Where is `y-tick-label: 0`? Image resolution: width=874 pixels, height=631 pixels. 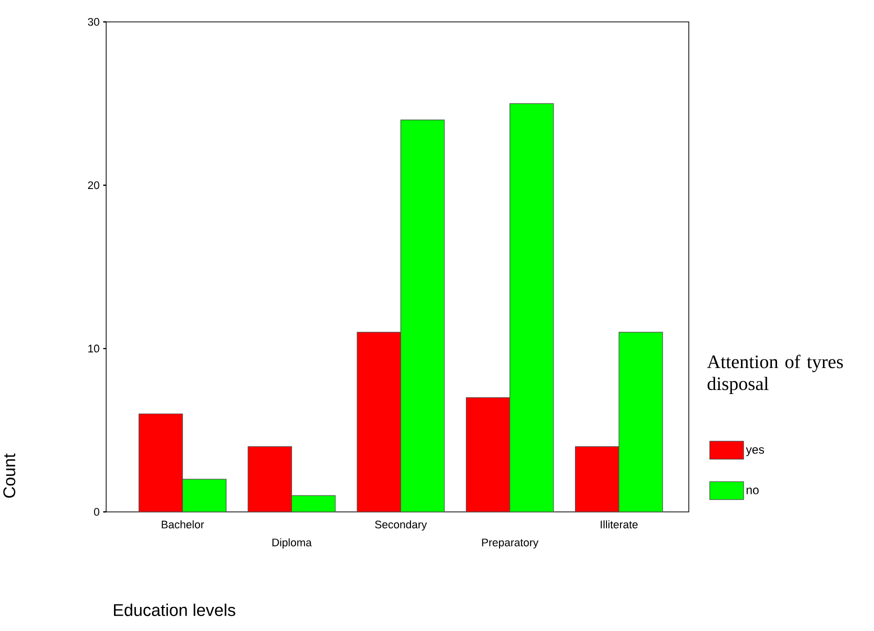
y-tick-label: 0 is located at coordinates (97, 512).